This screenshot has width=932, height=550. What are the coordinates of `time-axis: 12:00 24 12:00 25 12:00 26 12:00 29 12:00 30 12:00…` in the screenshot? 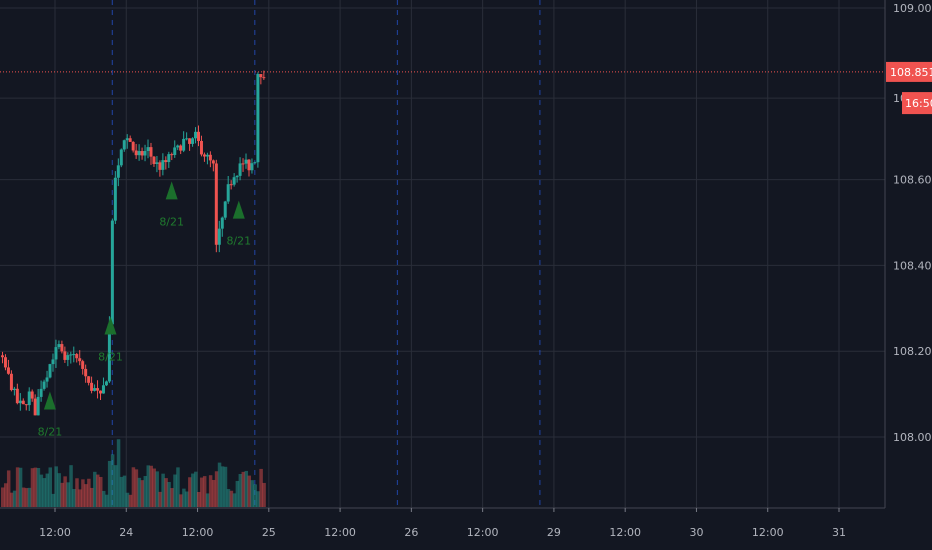 It's located at (466, 528).